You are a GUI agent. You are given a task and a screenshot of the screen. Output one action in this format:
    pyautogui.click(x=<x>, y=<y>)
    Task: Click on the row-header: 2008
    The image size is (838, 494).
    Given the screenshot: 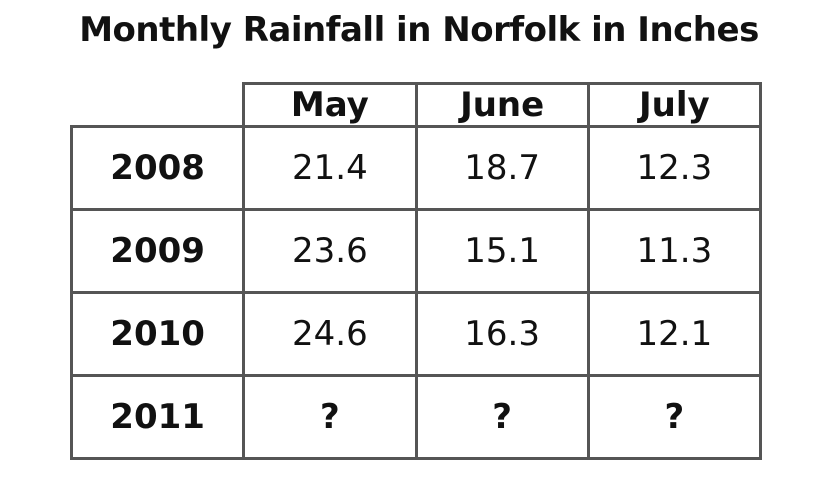 What is the action you would take?
    pyautogui.click(x=157, y=168)
    